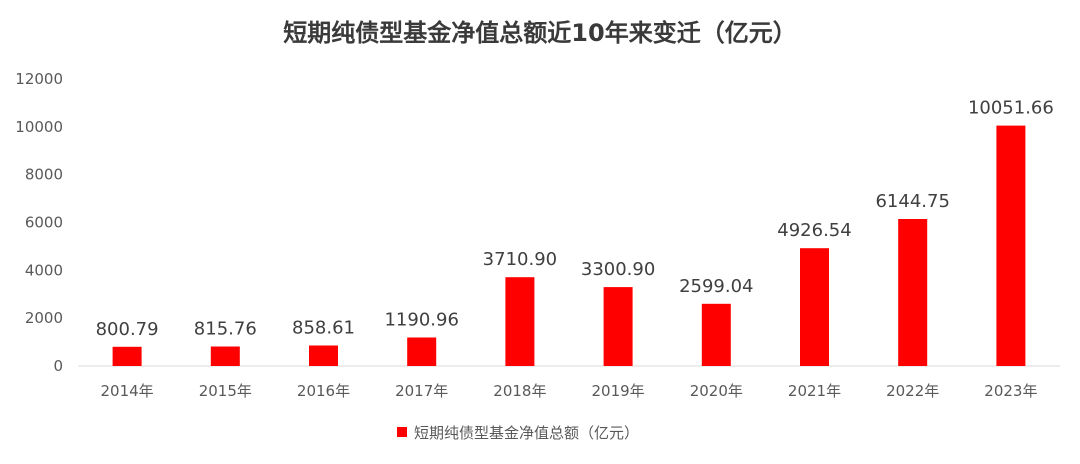 The height and width of the screenshot is (464, 1080). What do you see at coordinates (127, 391) in the screenshot?
I see `x-tick-label: 2014年` at bounding box center [127, 391].